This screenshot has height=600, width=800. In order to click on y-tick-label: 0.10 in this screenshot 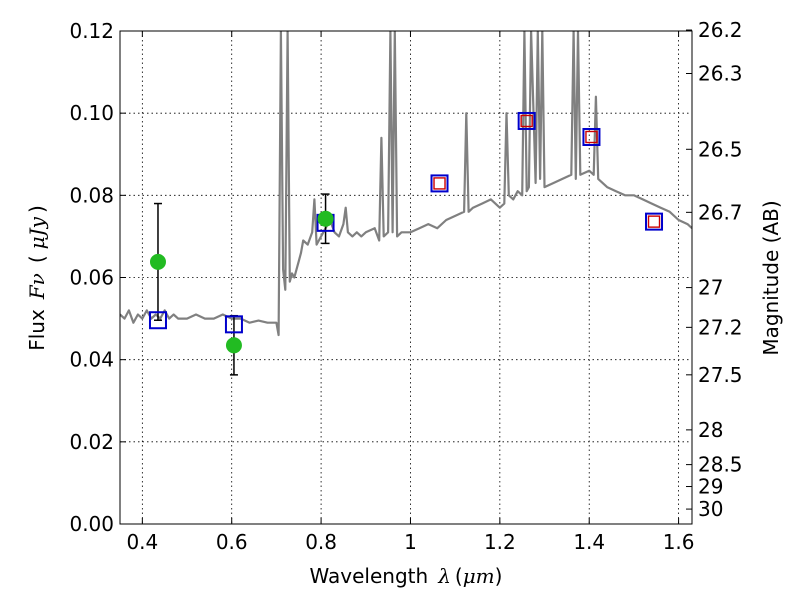, I will do `click(91, 113)`.